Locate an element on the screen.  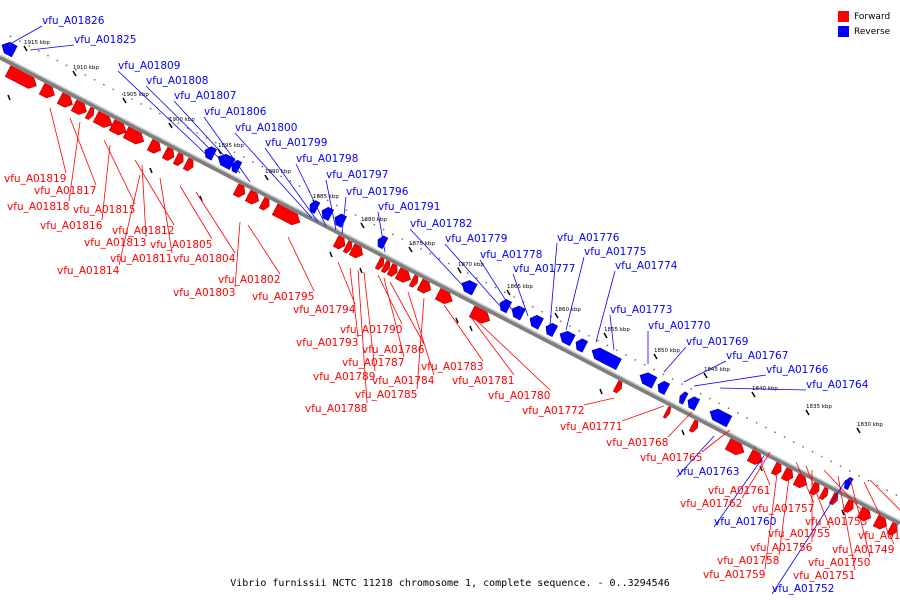
gene-label: vfu_A01768 is located at coordinates (637, 443).